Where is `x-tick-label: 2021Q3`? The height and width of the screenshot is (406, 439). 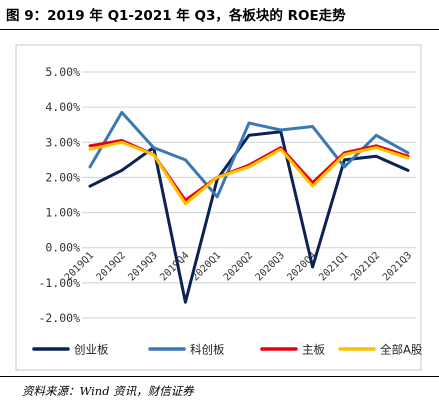
x-tick-label: 2021Q3 is located at coordinates (397, 266).